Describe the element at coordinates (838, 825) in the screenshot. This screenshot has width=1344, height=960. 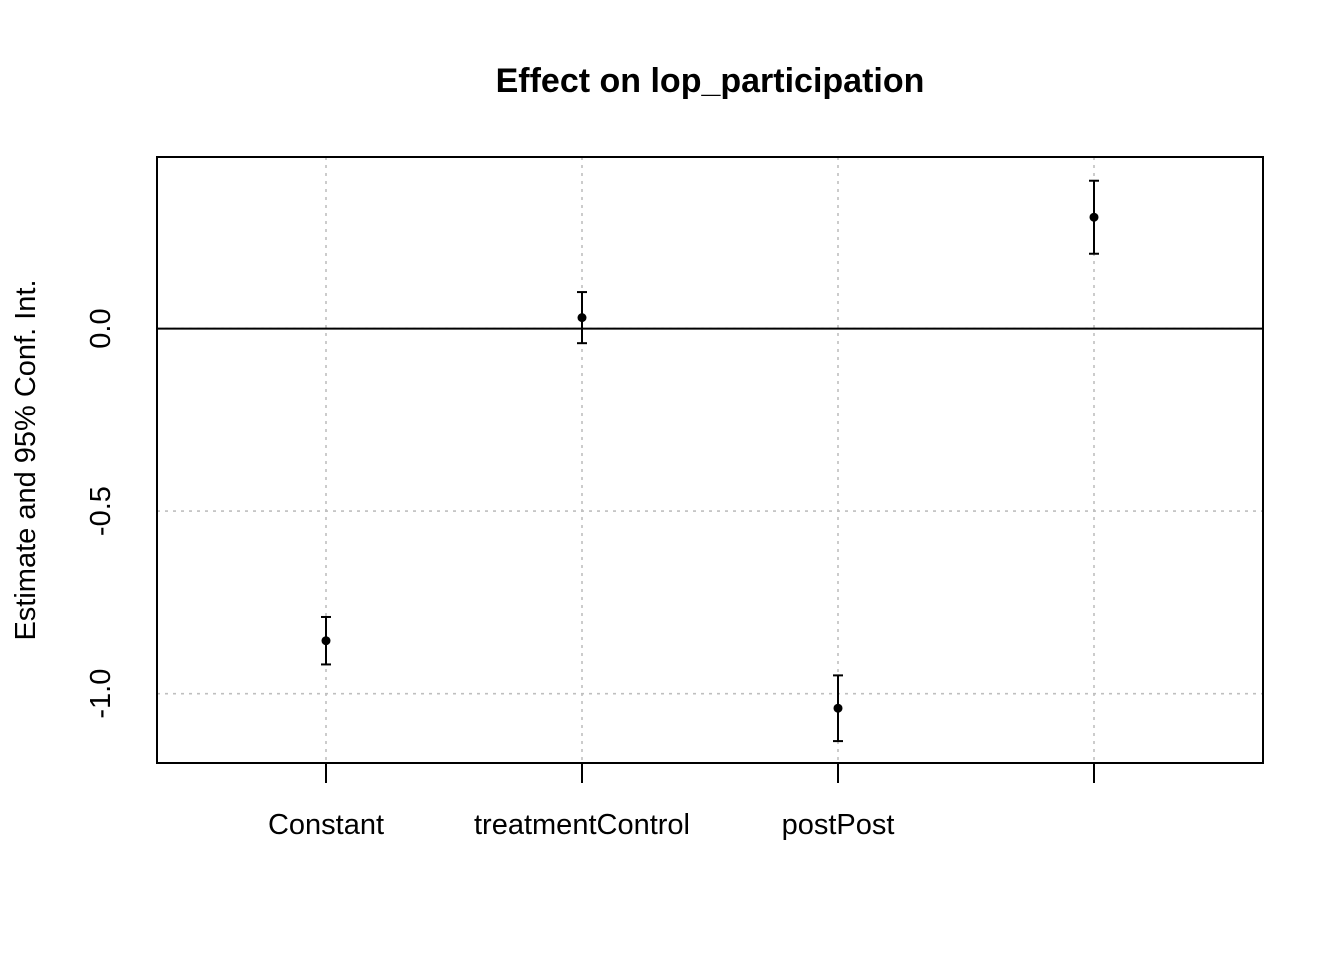
I see `x-tick-label: postPost` at that location.